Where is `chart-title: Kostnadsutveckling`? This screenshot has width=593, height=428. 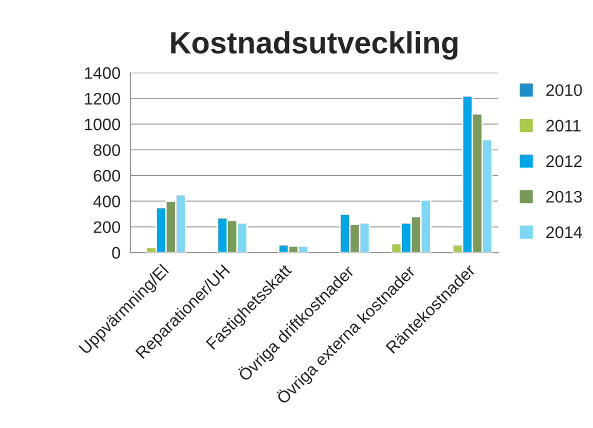 chart-title: Kostnadsutveckling is located at coordinates (314, 45).